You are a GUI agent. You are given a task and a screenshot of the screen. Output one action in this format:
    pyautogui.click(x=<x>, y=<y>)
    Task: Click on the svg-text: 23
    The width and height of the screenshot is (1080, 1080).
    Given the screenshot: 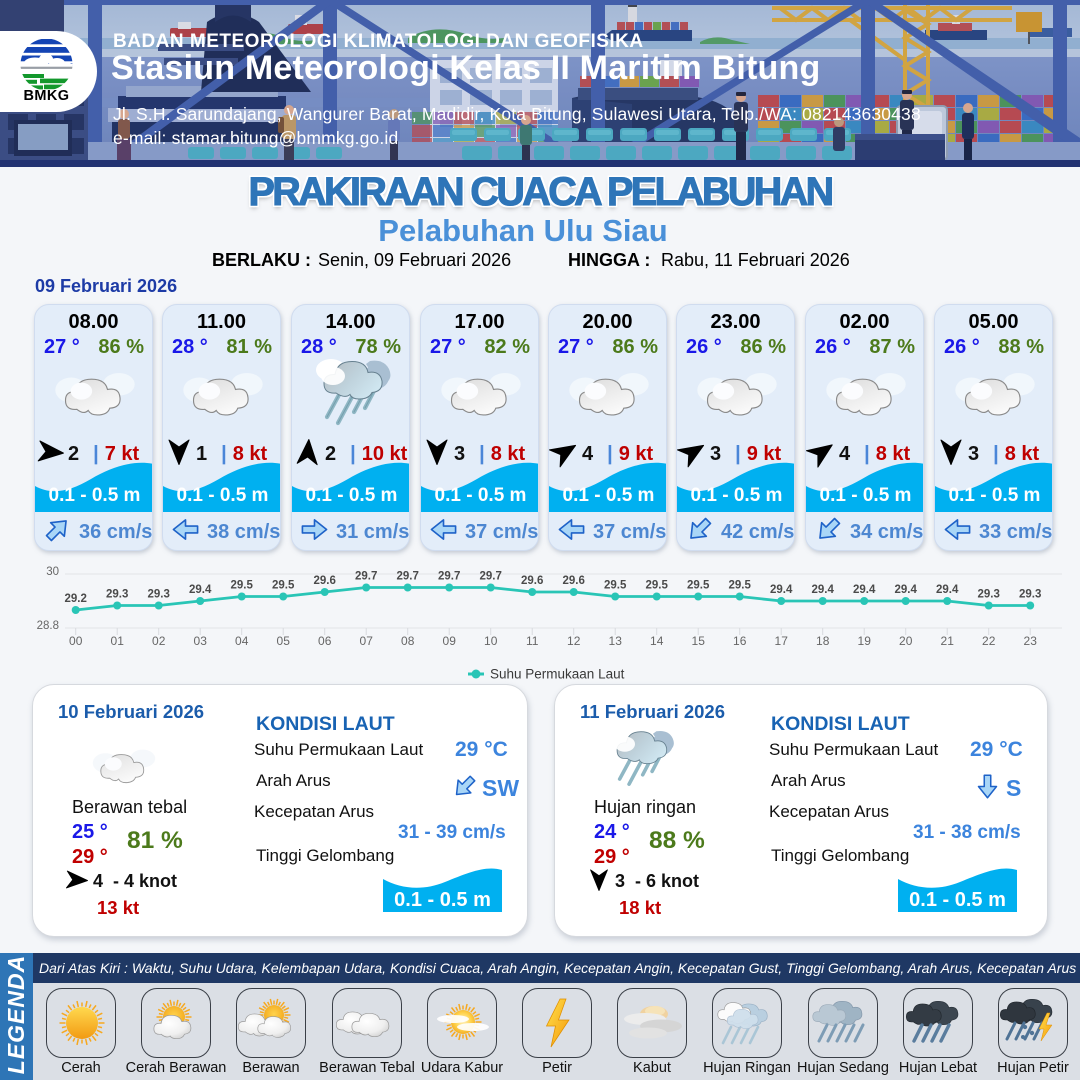 What is the action you would take?
    pyautogui.click(x=1031, y=641)
    